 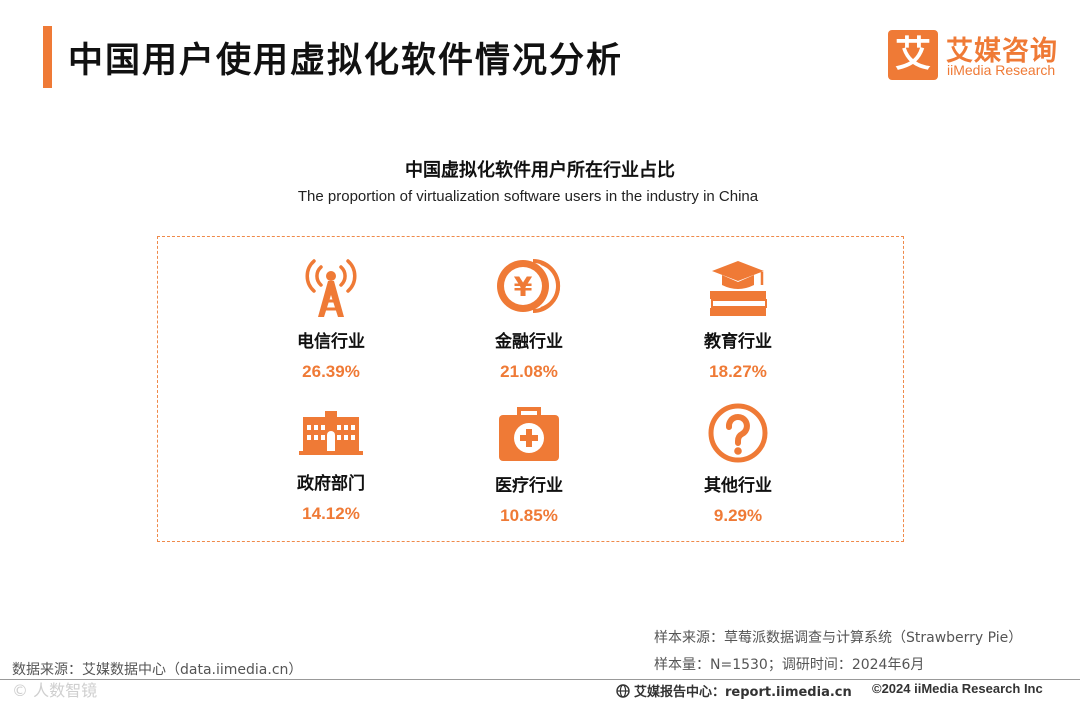 What do you see at coordinates (957, 688) in the screenshot?
I see `copyright: ©2024 iiMedia Research Inc` at bounding box center [957, 688].